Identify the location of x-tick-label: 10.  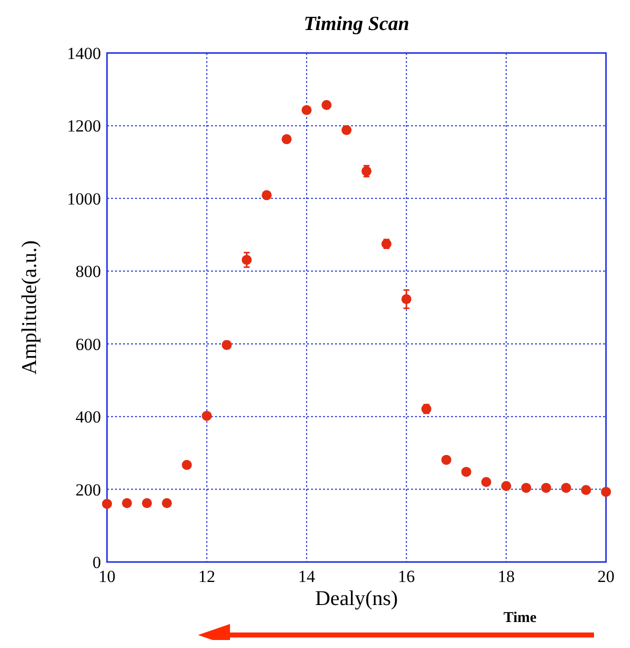
(107, 576).